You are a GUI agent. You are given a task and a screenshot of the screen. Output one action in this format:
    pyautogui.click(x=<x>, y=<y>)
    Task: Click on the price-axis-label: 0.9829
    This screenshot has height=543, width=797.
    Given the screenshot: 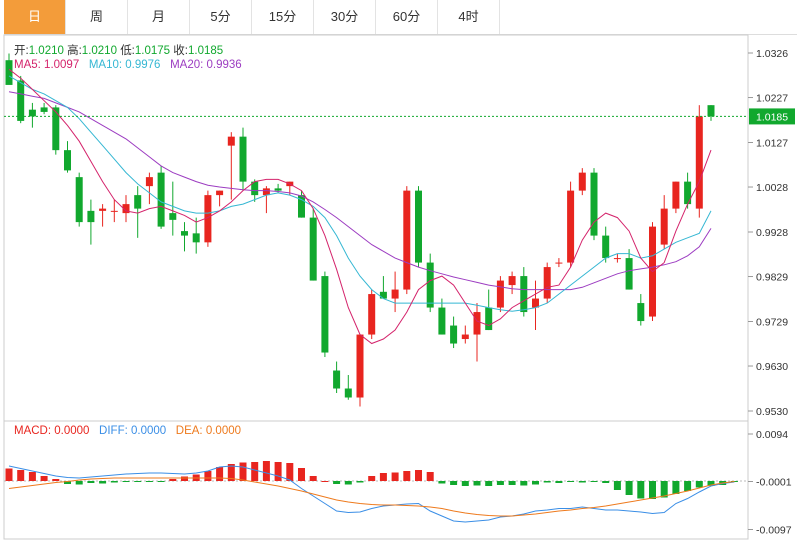 What is the action you would take?
    pyautogui.click(x=772, y=278)
    